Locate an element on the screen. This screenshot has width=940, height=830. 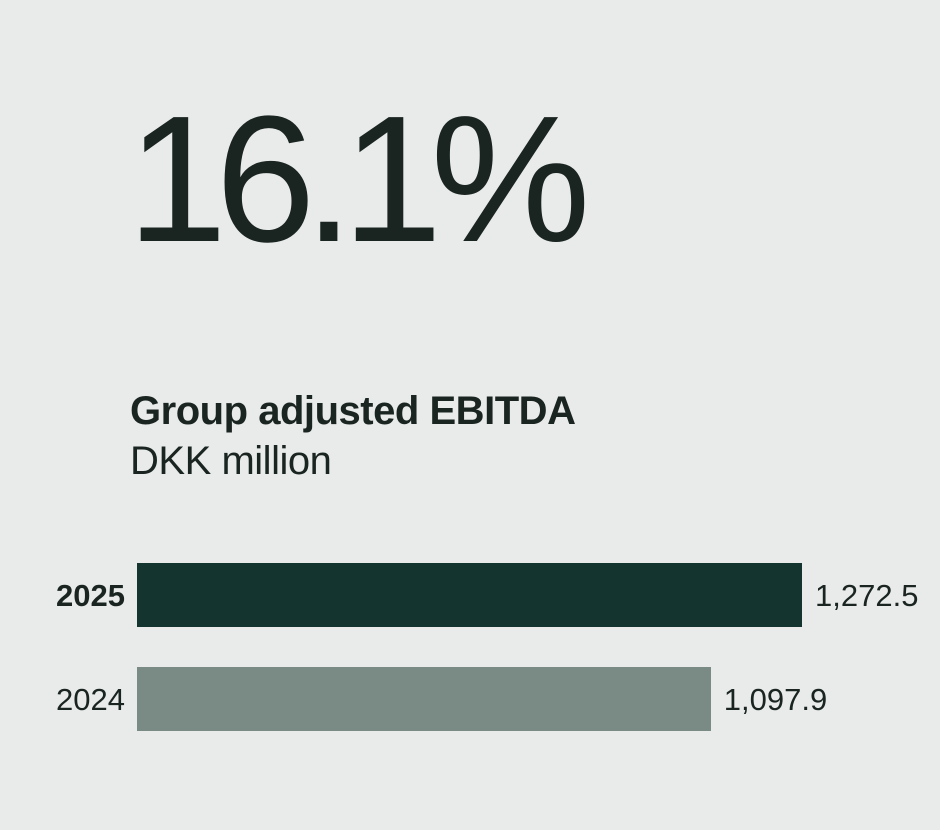
value-label-2024: 1,097.9 is located at coordinates (775, 699).